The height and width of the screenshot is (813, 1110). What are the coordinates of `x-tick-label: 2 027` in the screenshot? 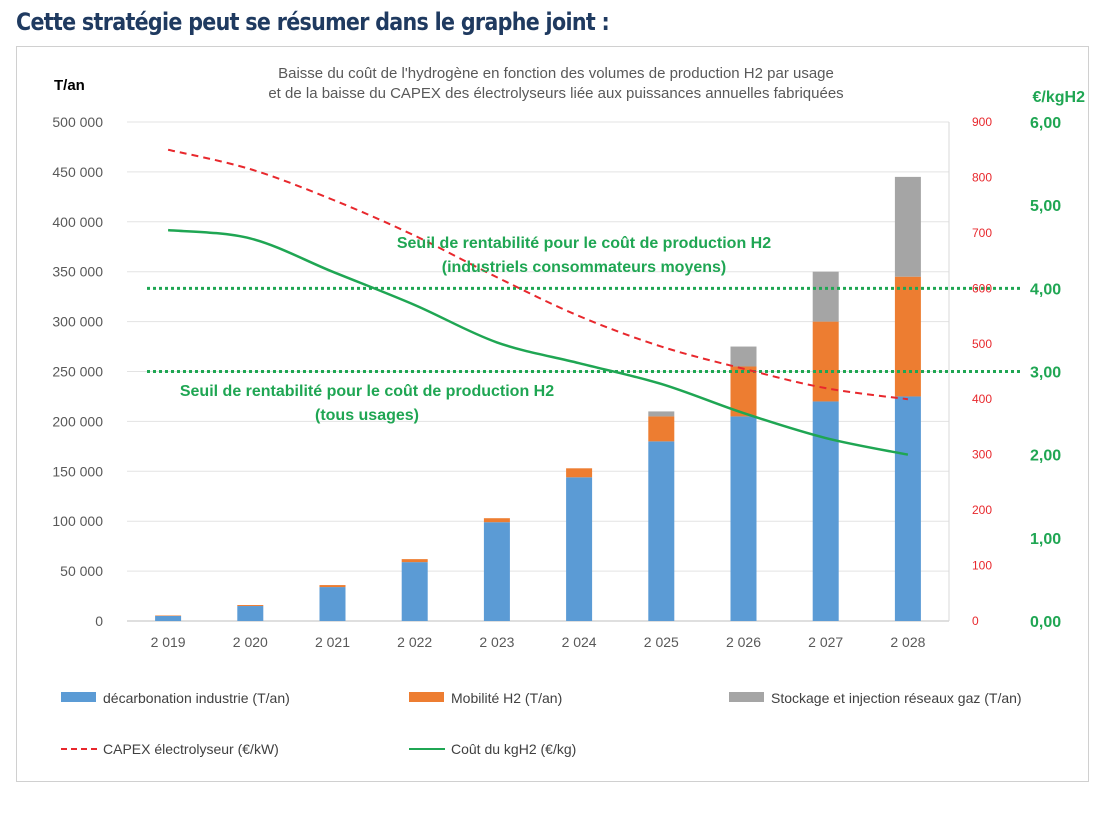 It's located at (825, 642).